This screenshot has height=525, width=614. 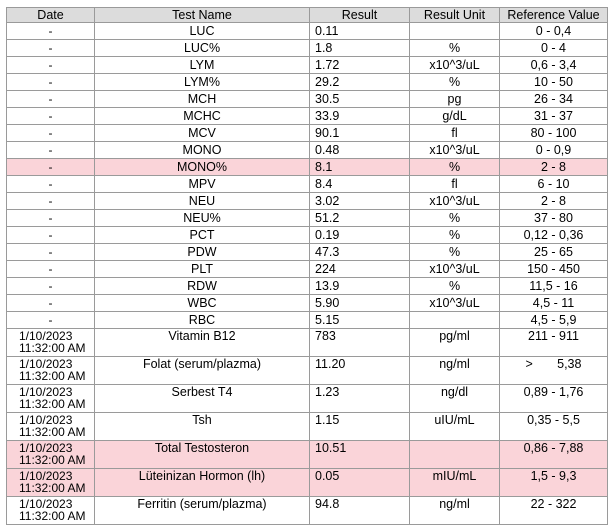 I want to click on cell-result: 0.05, so click(x=359, y=482).